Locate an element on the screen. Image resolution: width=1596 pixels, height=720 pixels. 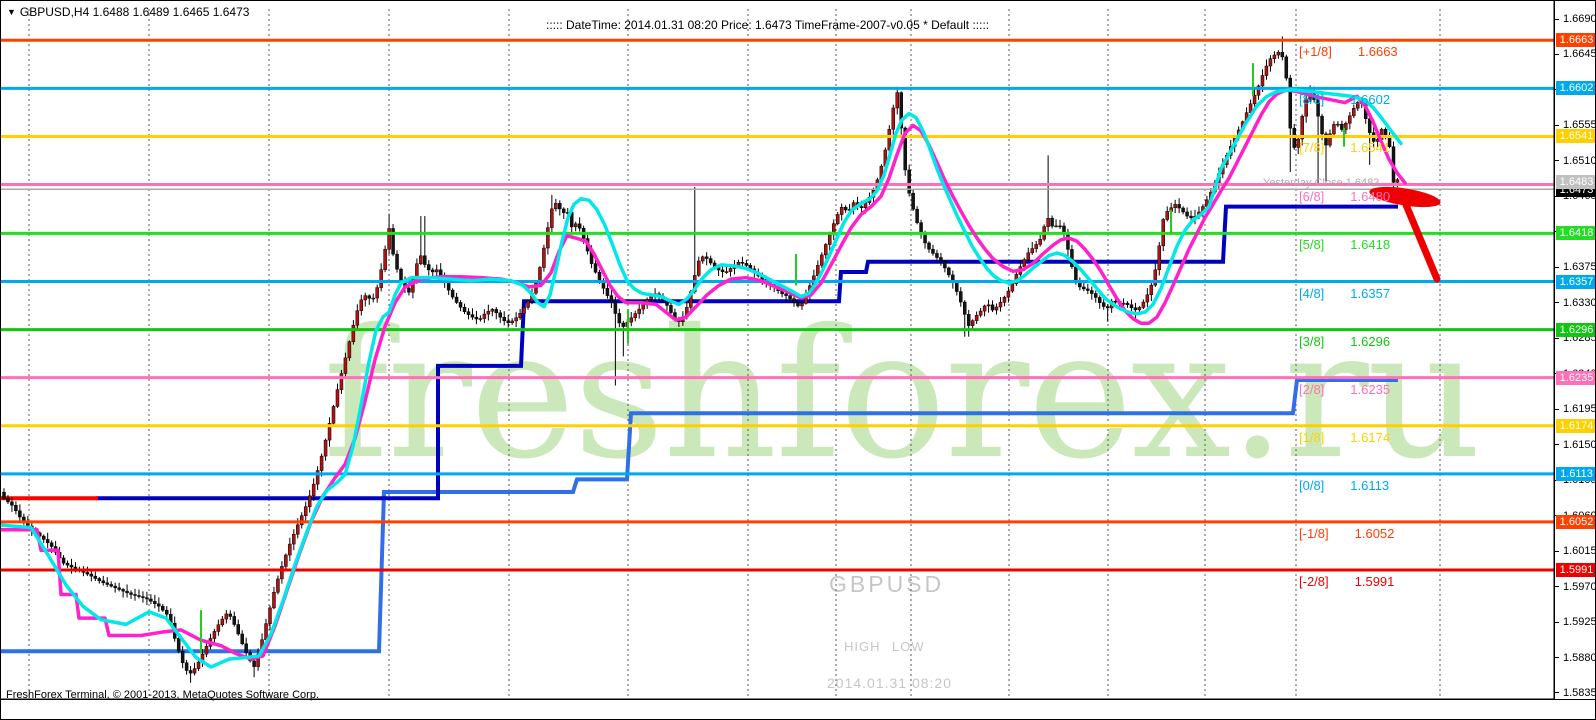
price-tick-label: 1.6510 is located at coordinates (1579, 160).